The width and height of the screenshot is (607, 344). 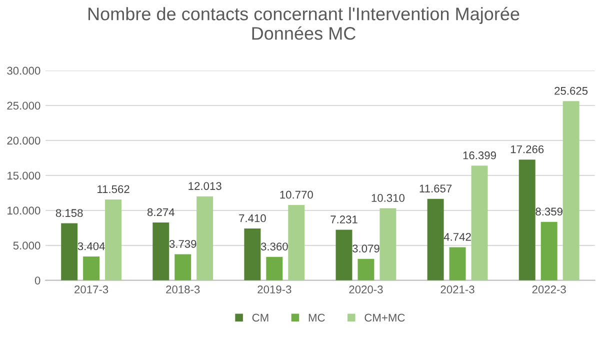 I want to click on y-tick-label: 30.000, so click(x=23, y=70).